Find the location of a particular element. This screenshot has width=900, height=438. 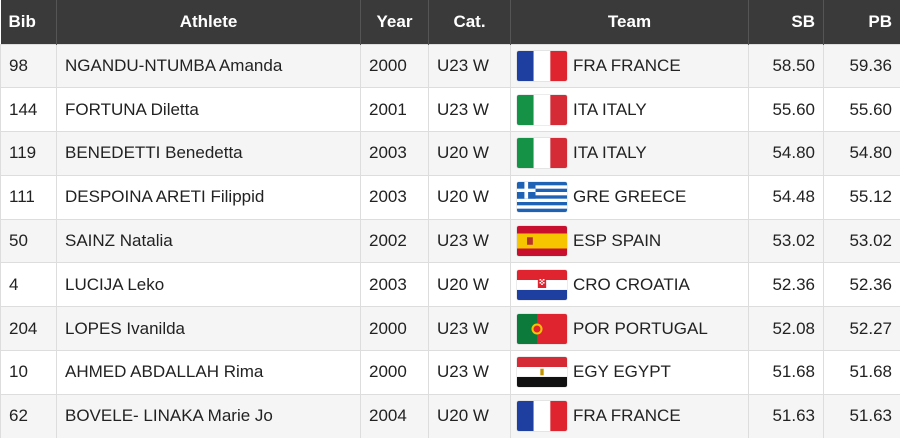

team-name: ITA ITALY is located at coordinates (610, 109).